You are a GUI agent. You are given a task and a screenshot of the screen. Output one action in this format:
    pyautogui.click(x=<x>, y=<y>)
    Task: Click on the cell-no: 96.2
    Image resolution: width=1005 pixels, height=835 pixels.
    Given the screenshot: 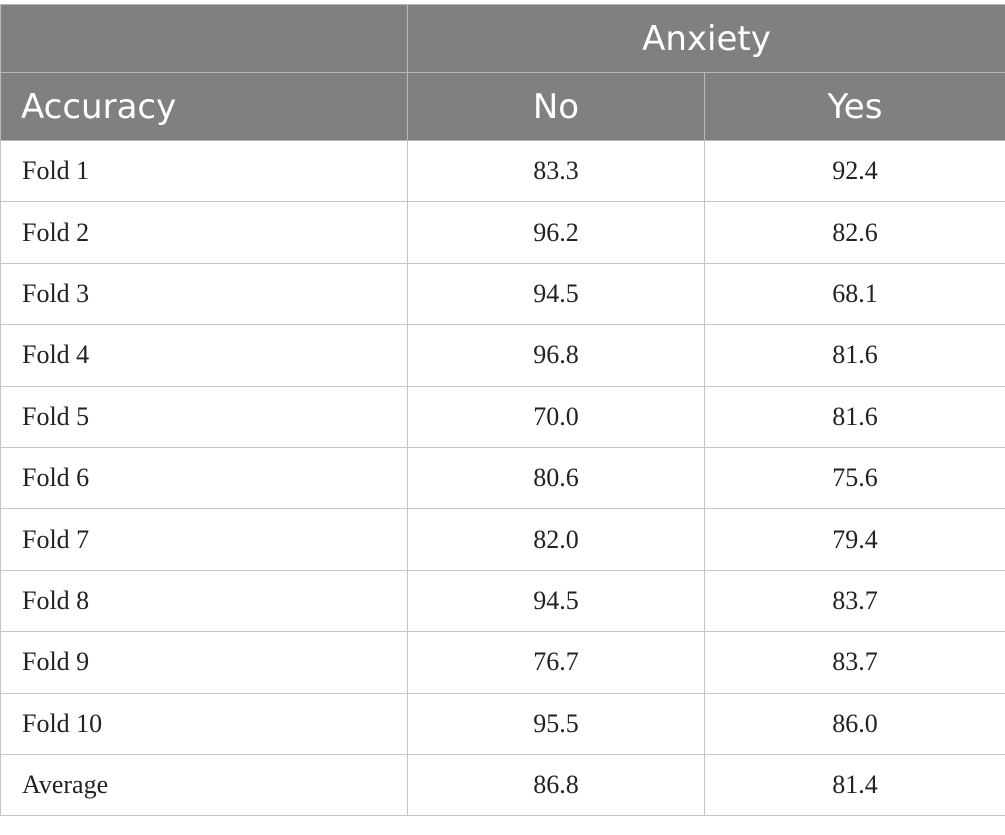 What is the action you would take?
    pyautogui.click(x=556, y=232)
    